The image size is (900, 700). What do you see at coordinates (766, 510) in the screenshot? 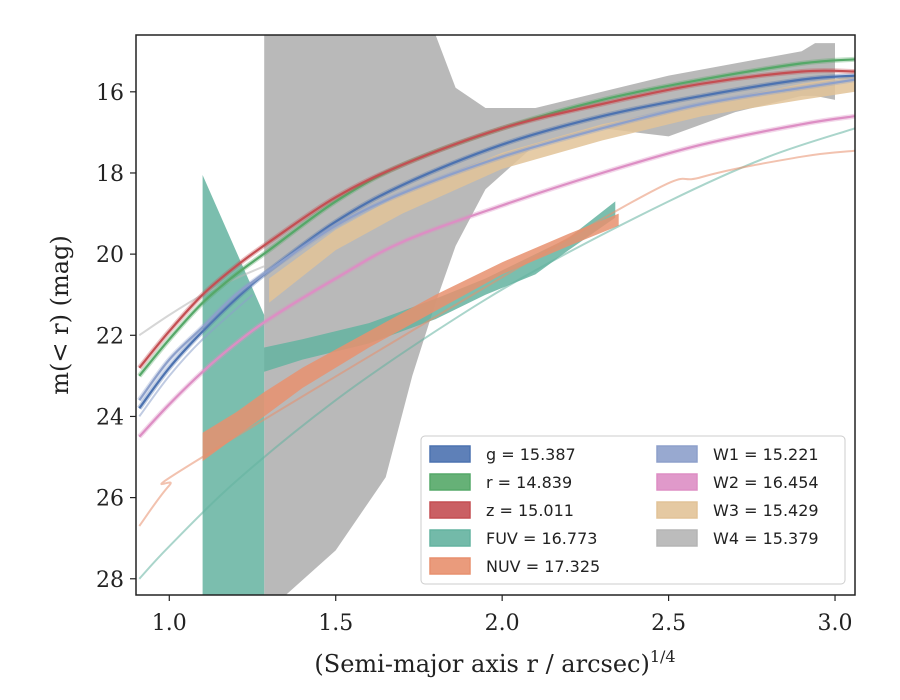
I see `legend-label-w3: W3 = 15.429` at bounding box center [766, 510].